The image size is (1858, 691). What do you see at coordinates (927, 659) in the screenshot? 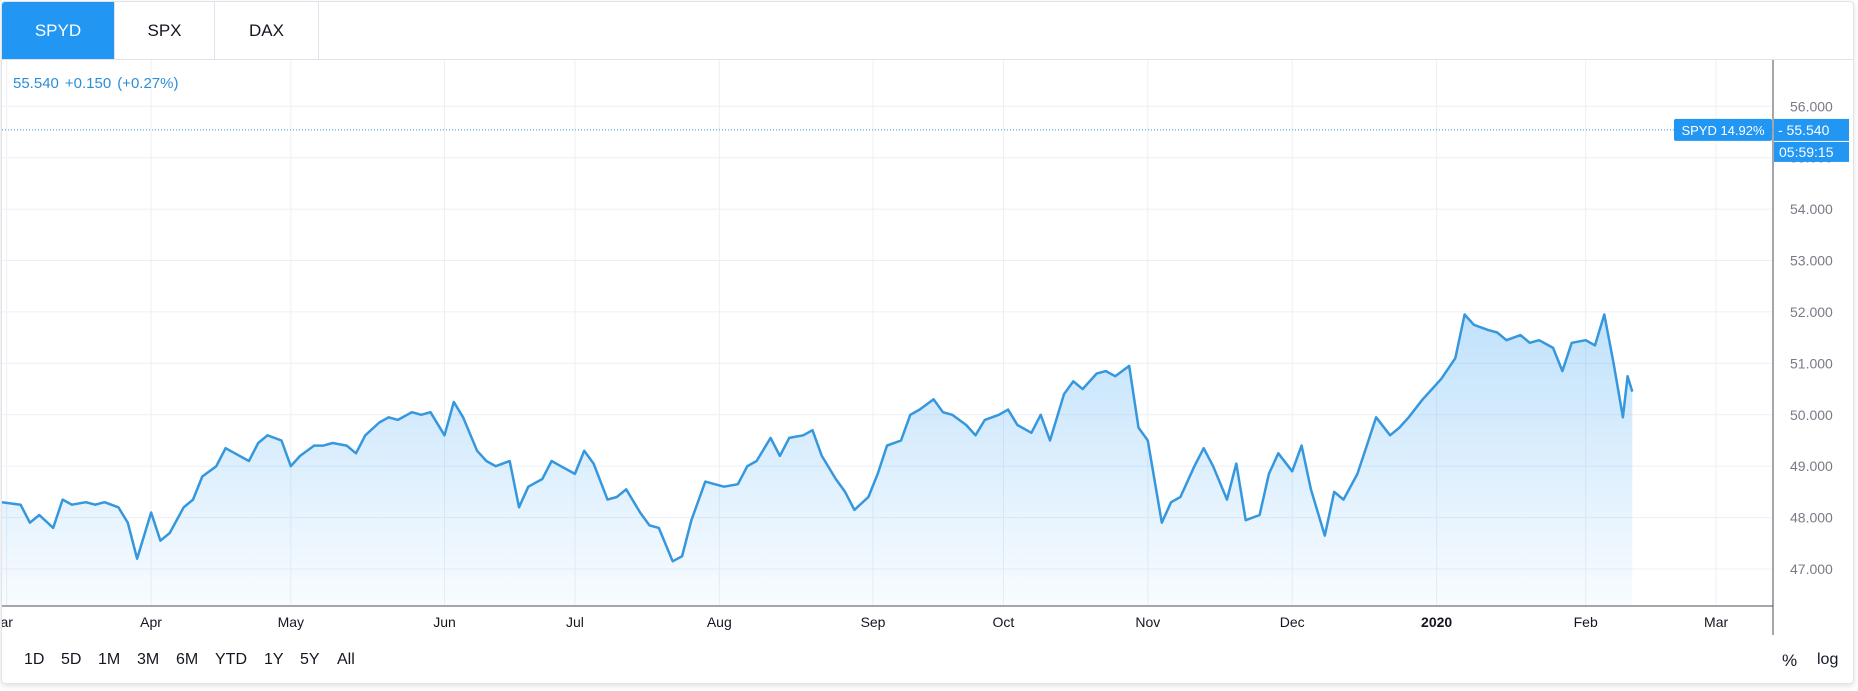
I see `bottom-toolbar: 1D 5D 1M 3M 6M YTD 1Y 5Y All % log` at bounding box center [927, 659].